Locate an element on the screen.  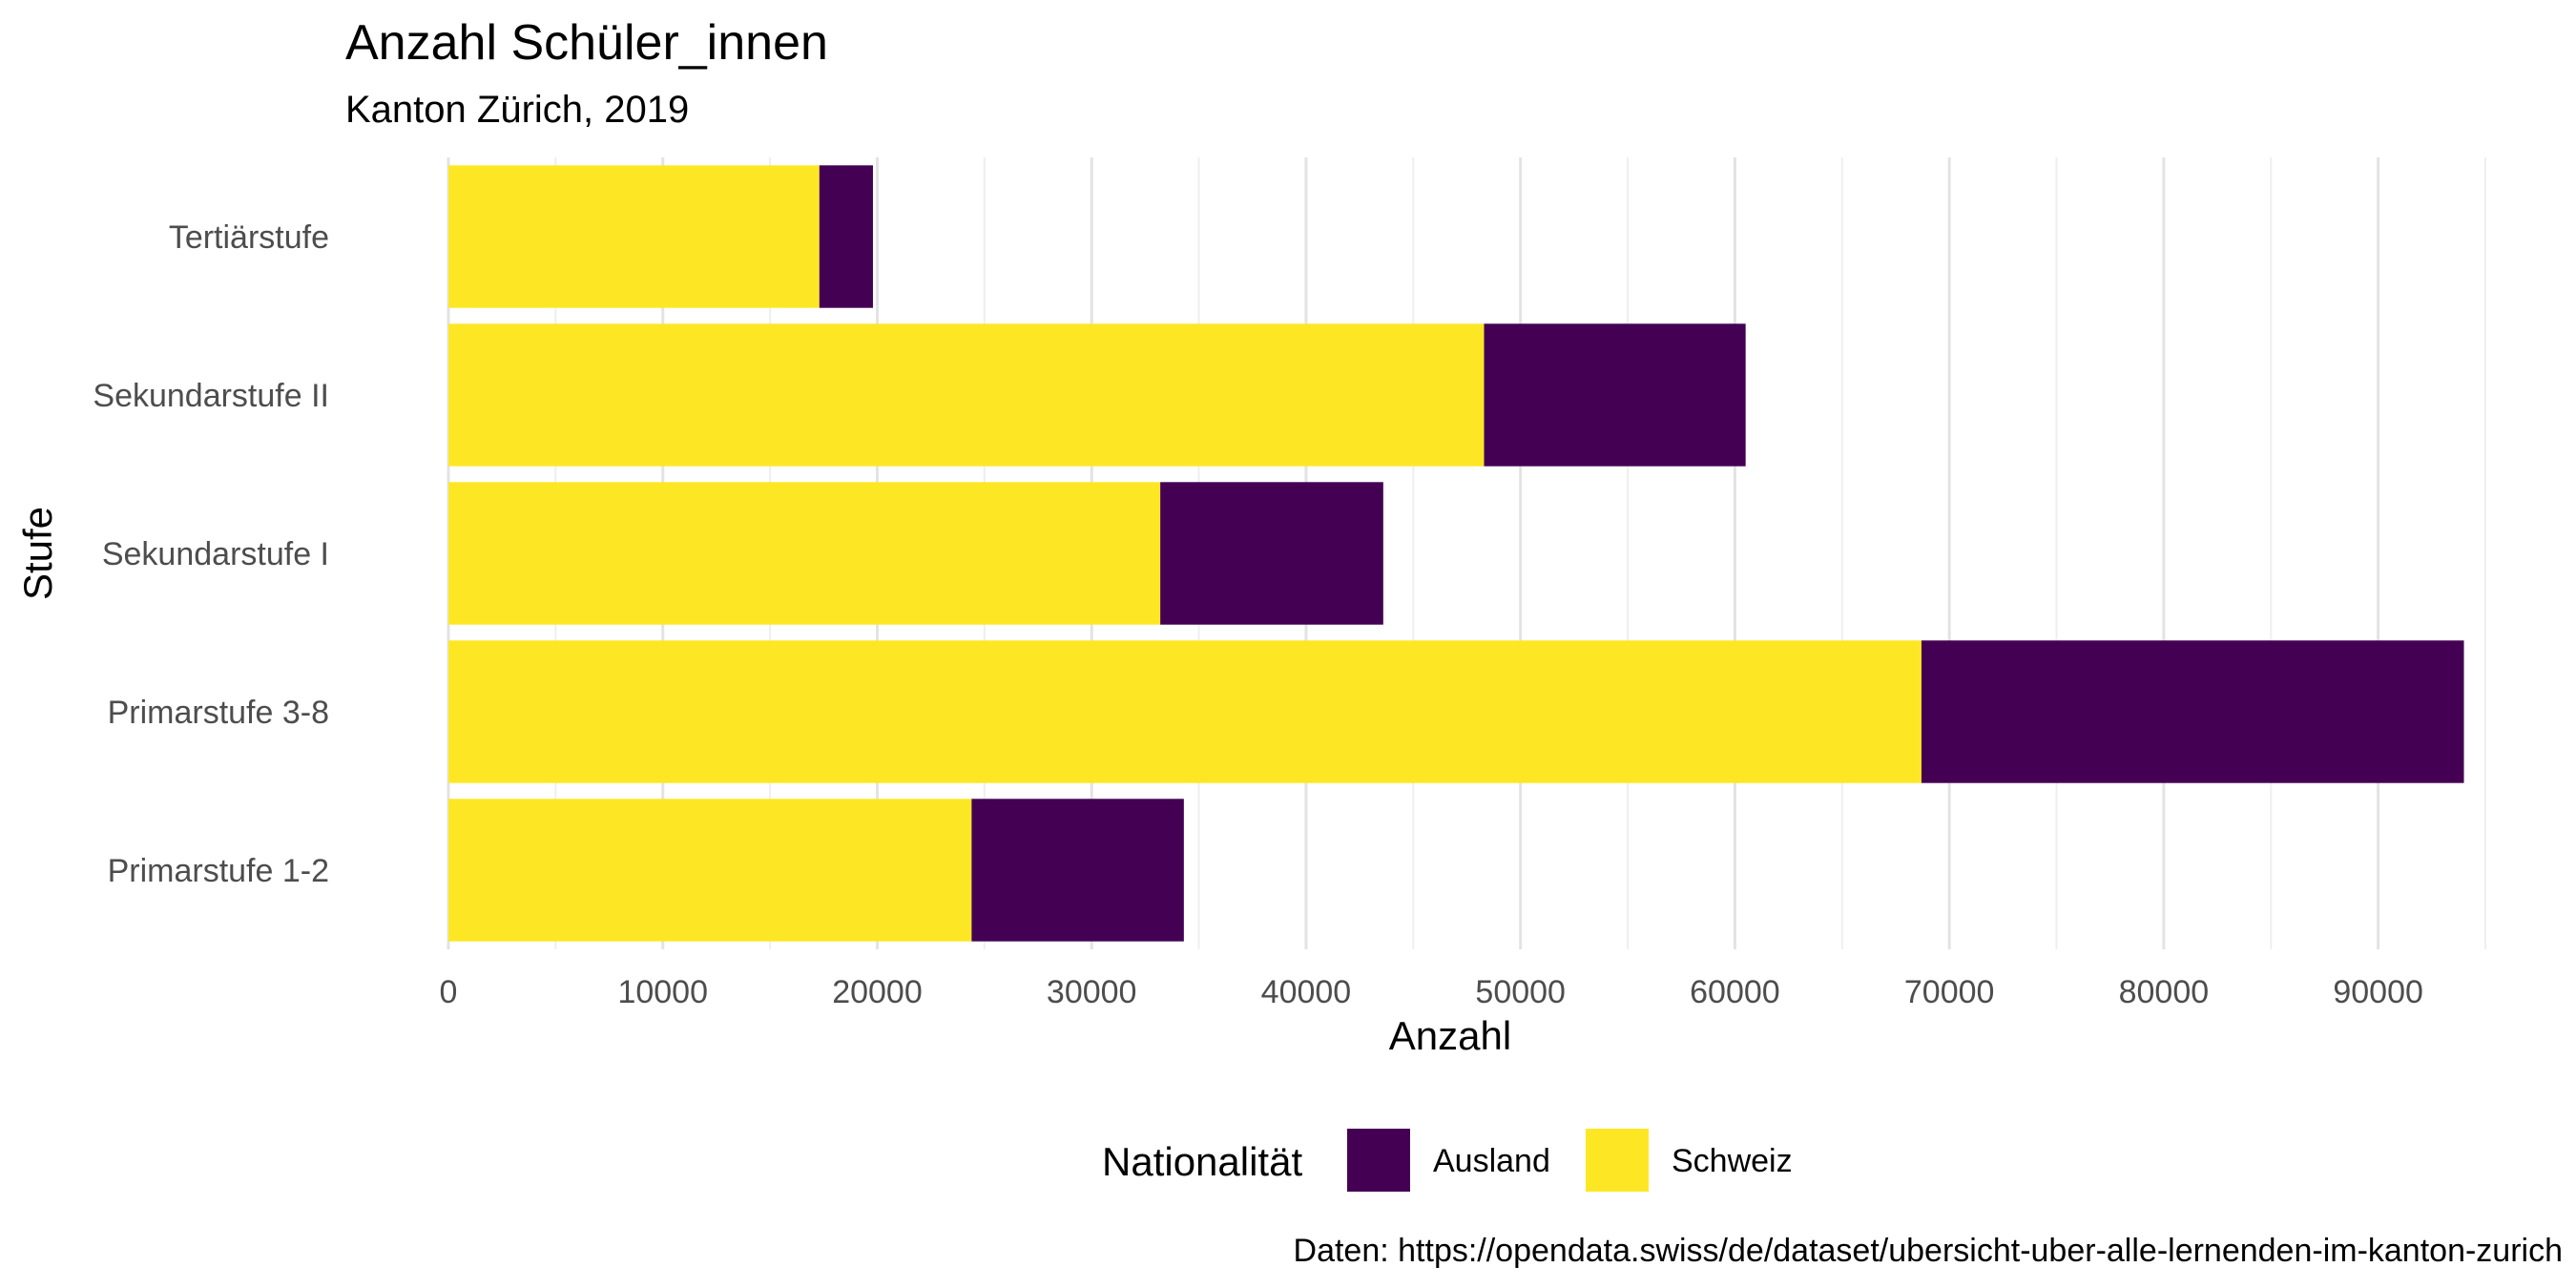
y-tick-label: Primarstufe 1-2 is located at coordinates (218, 871).